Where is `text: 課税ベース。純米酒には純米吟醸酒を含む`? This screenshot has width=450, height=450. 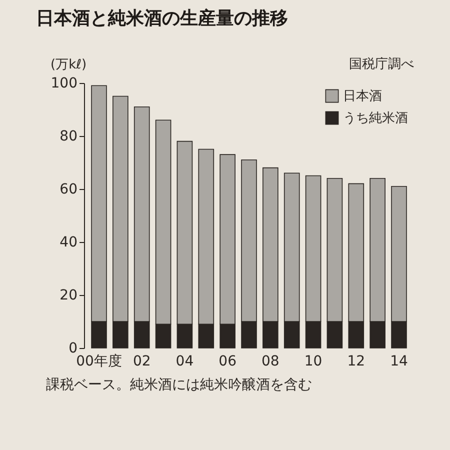
text: 課税ベース。純米酒には純米吟醸酒を含む is located at coordinates (179, 385).